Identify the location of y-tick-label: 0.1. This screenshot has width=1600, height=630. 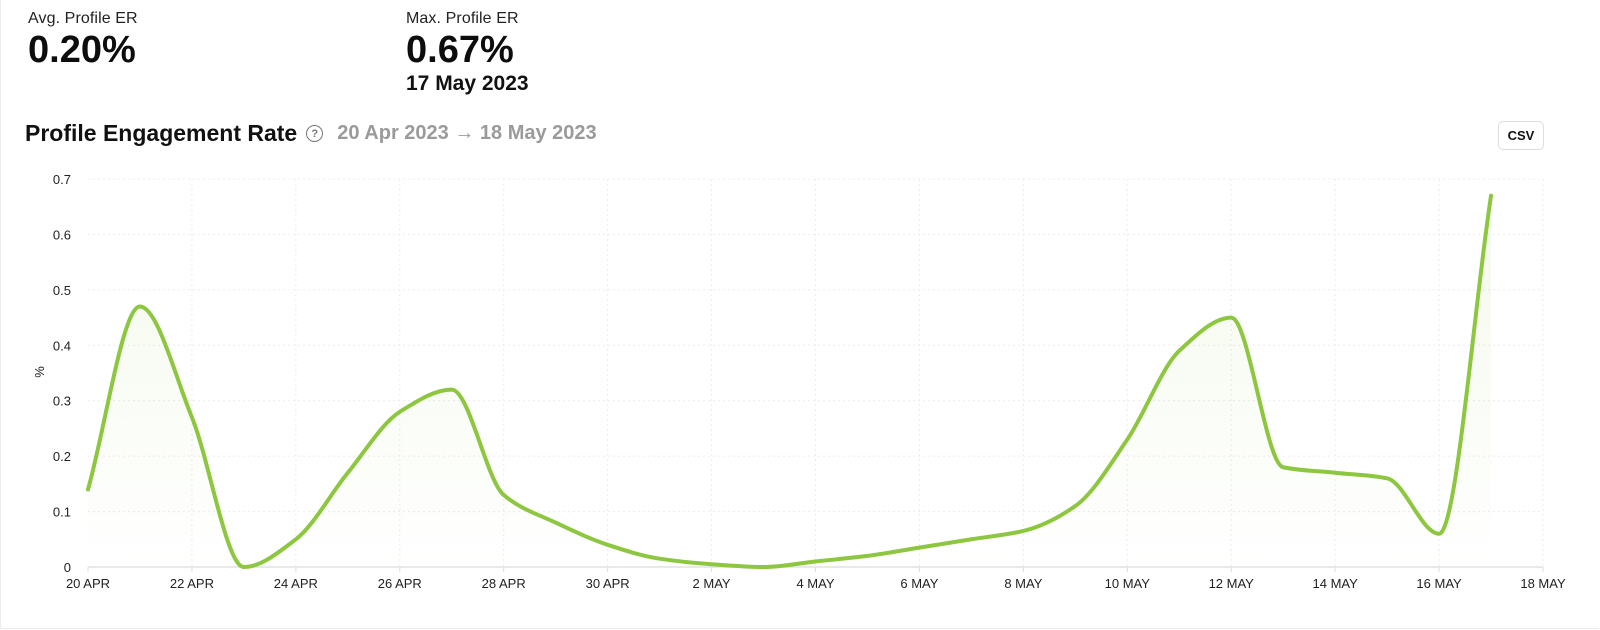
(62, 512).